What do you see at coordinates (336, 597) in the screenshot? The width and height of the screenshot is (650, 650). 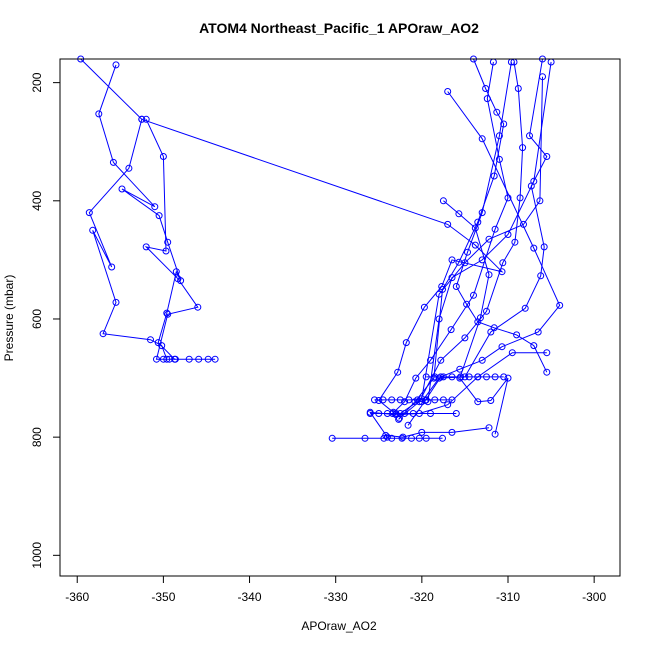 I see `x-tick-label: -330` at bounding box center [336, 597].